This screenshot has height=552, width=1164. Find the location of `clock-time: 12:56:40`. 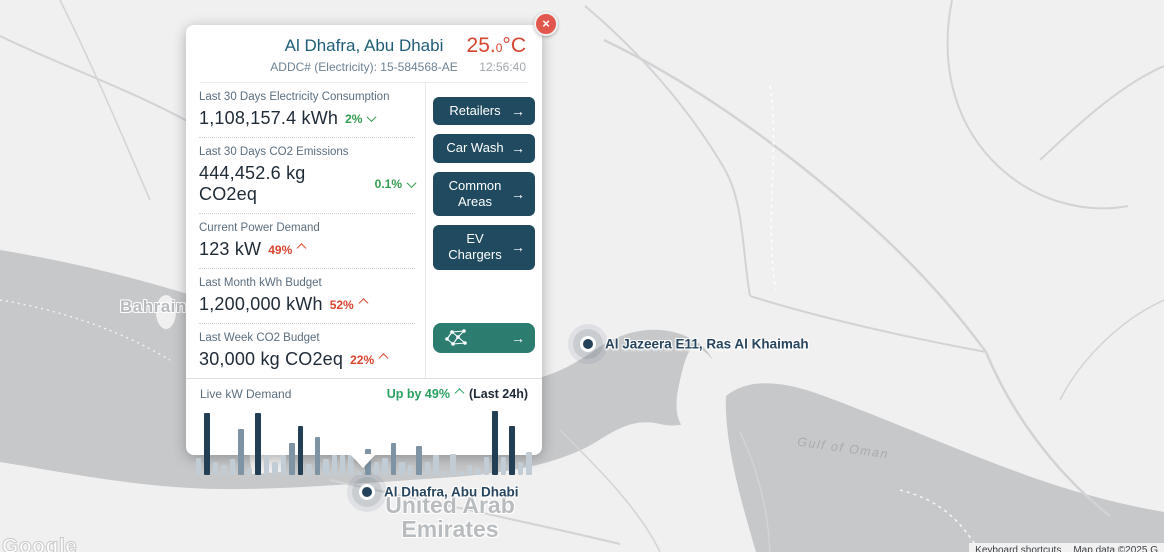

clock-time: 12:56:40 is located at coordinates (502, 67).